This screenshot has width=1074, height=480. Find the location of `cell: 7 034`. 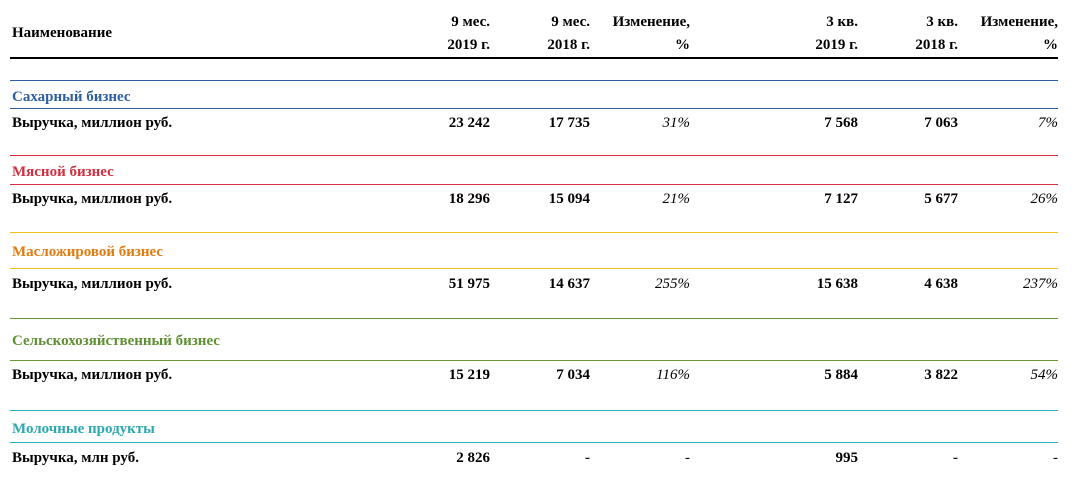

cell: 7 034 is located at coordinates (573, 375).